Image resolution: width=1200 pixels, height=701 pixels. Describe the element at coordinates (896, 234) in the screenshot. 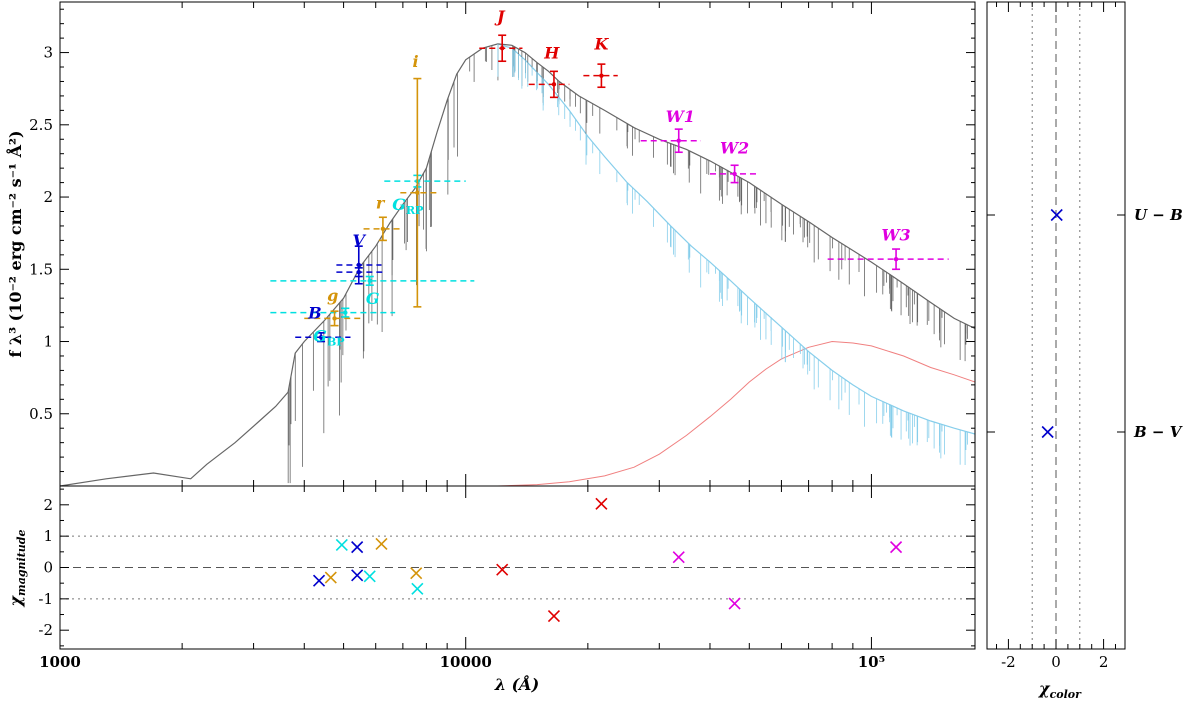

I see `band-label: W3` at that location.